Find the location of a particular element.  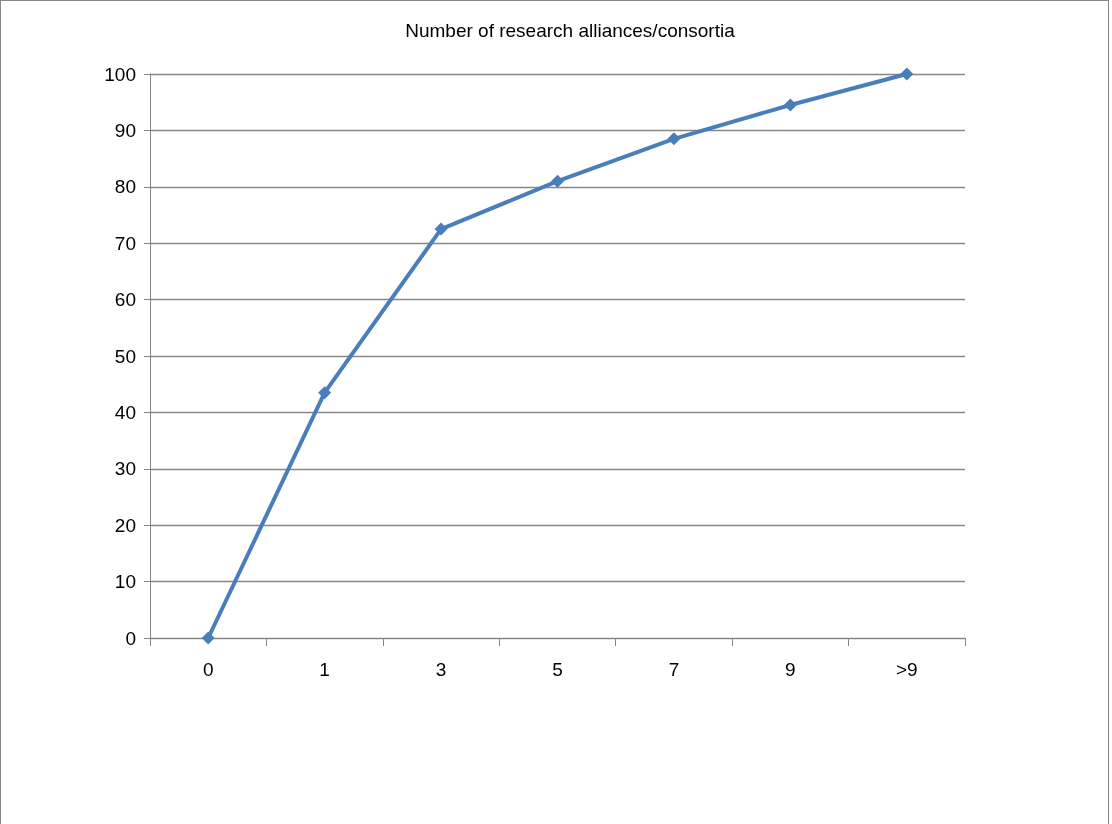

y-tick-label: 10 is located at coordinates (125, 582).